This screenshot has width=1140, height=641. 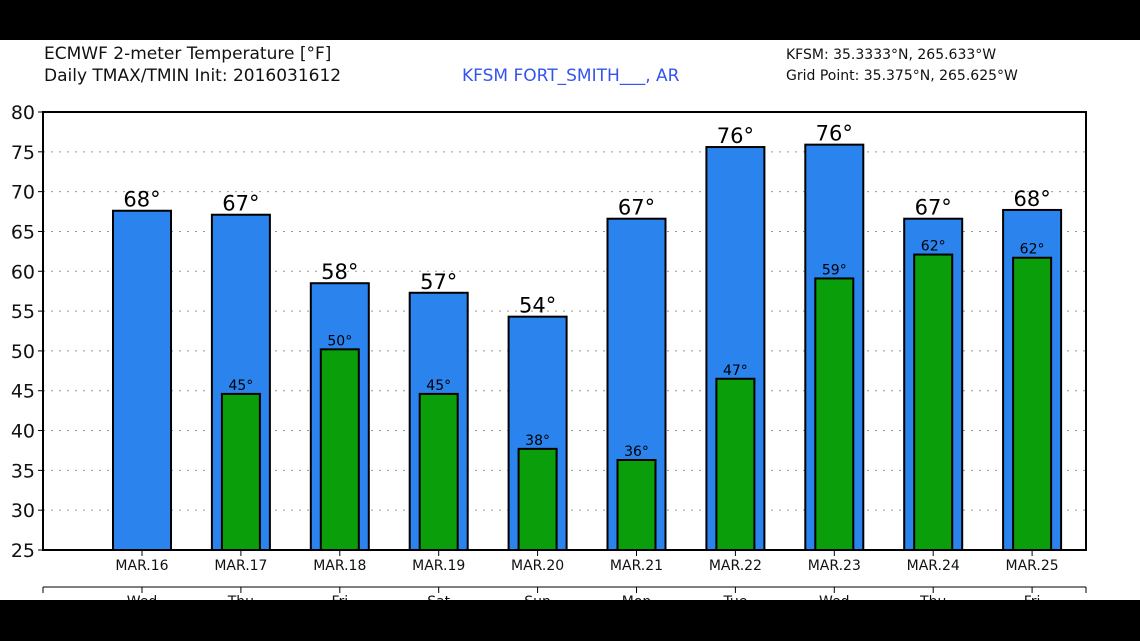 I want to click on y-tick-label: 35, so click(x=23, y=471).